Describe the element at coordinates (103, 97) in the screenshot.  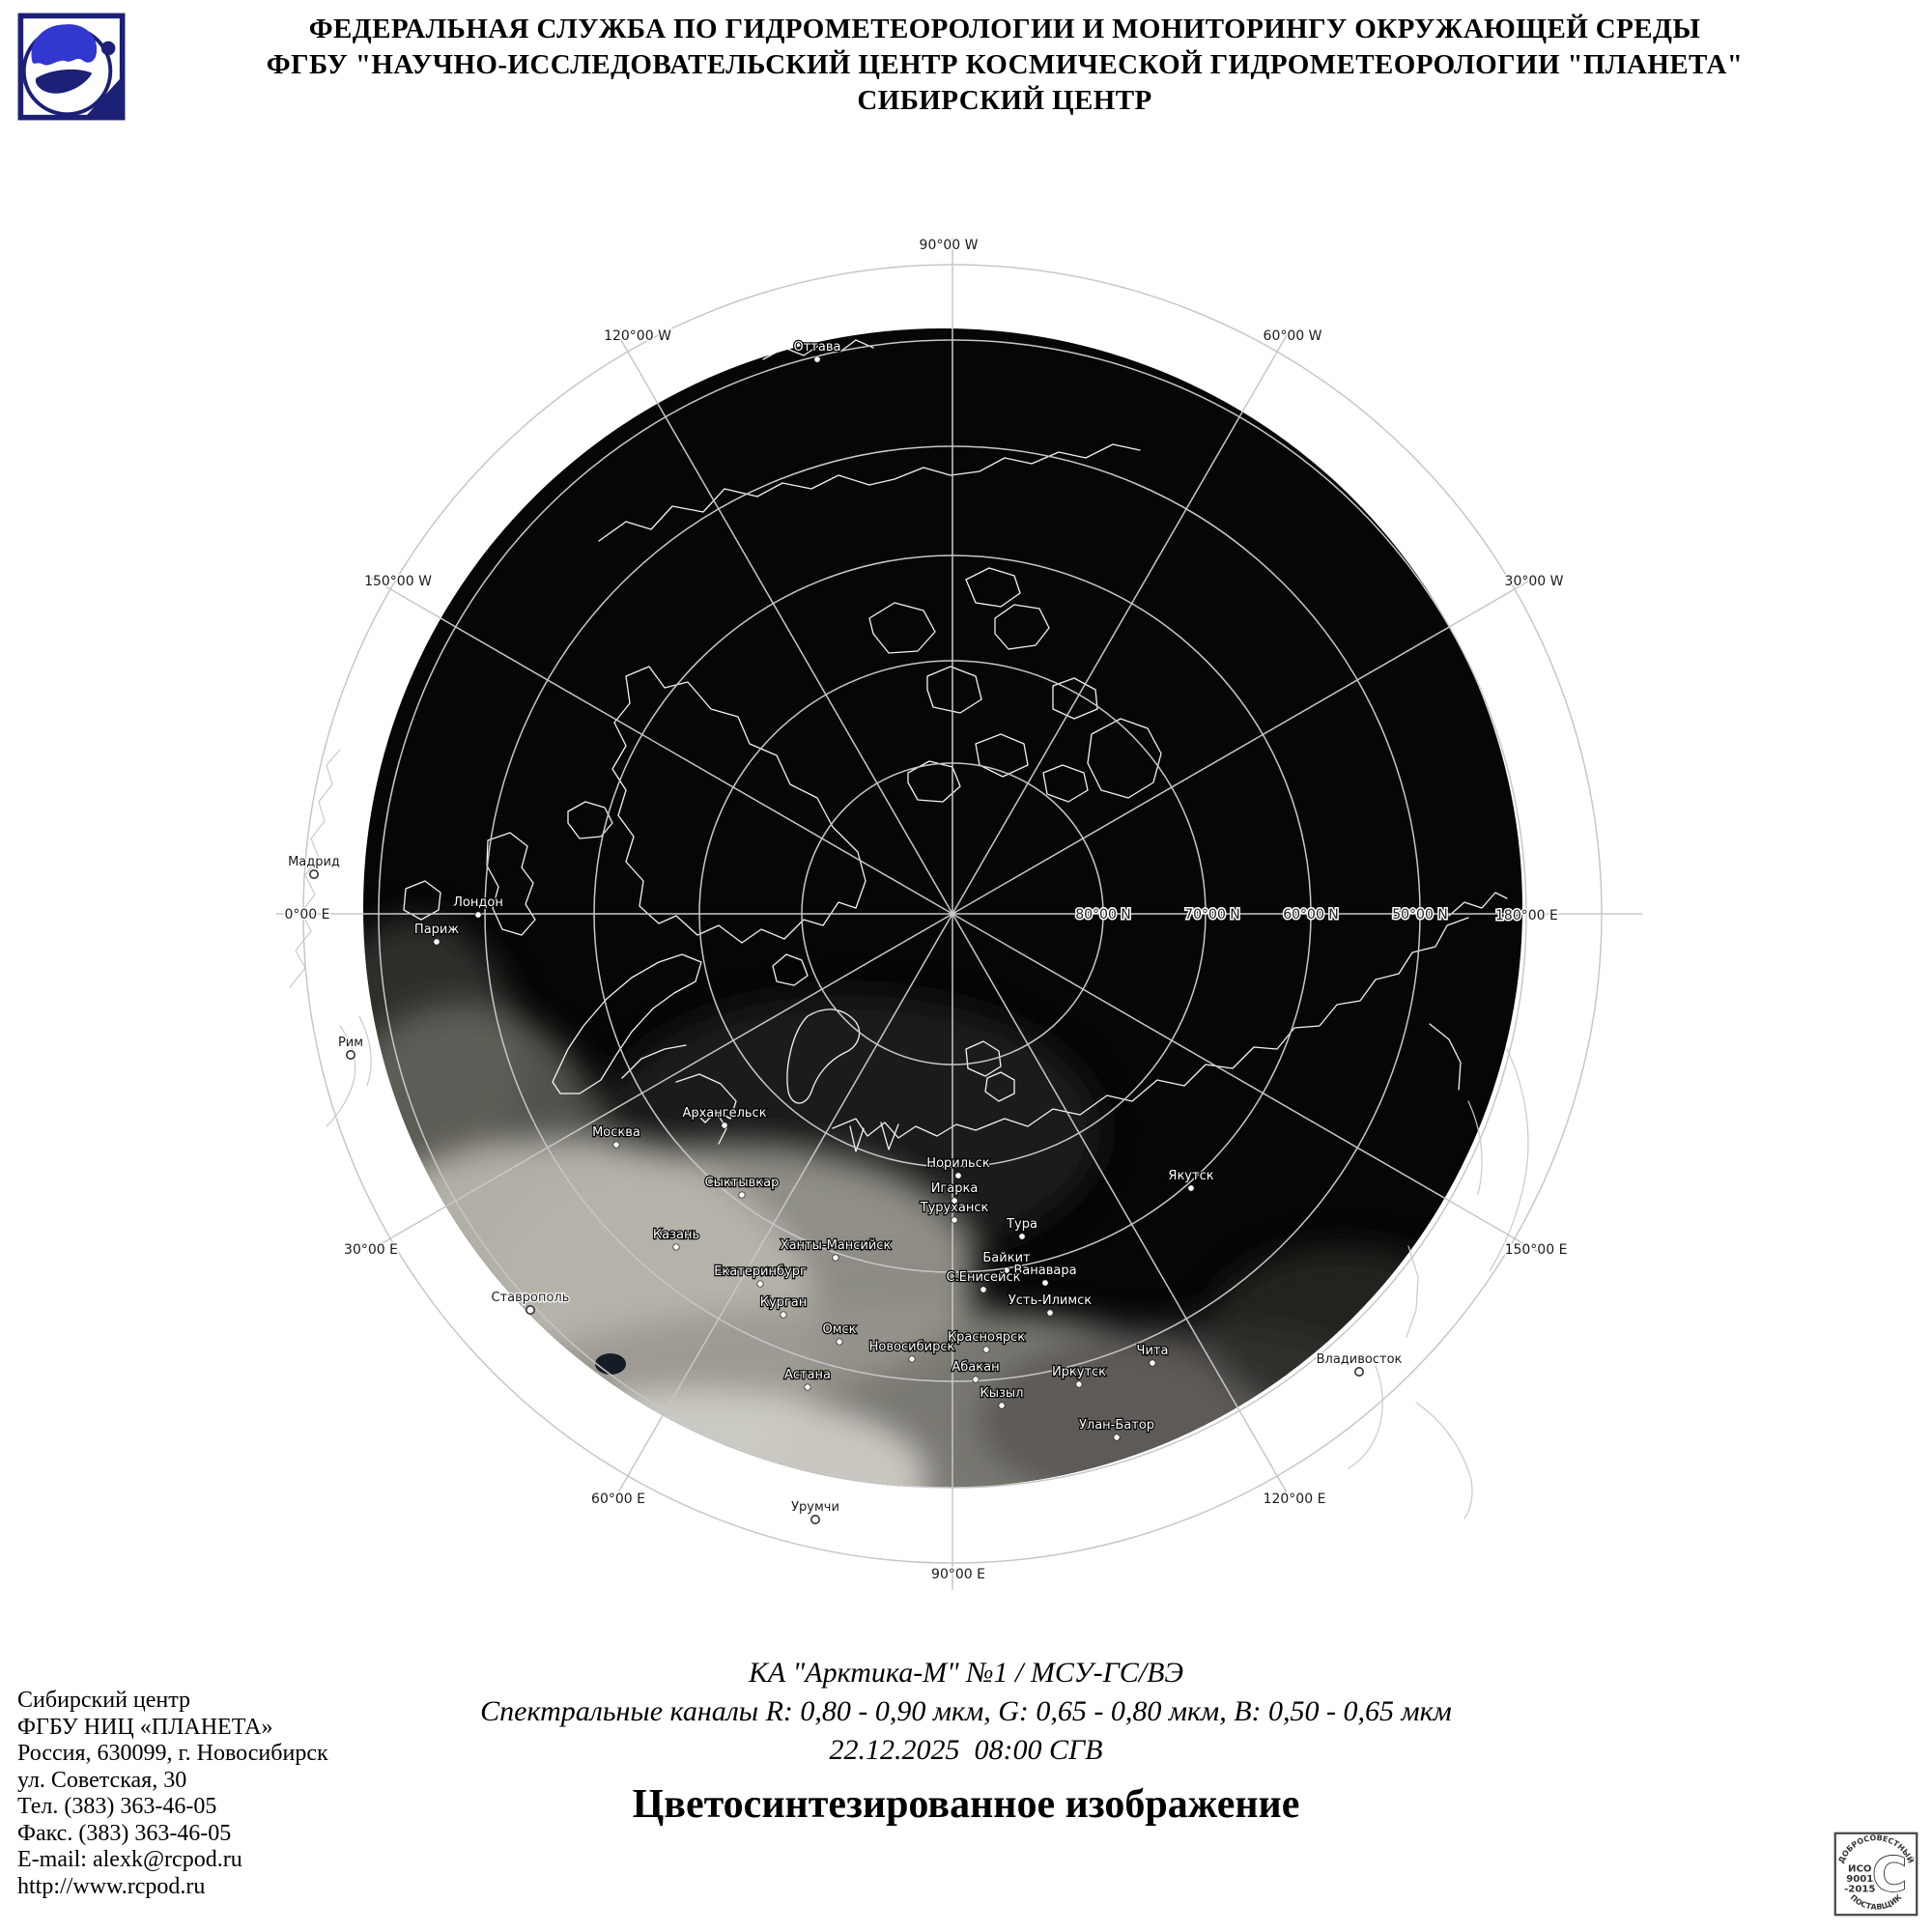
I see `corner-triangle` at that location.